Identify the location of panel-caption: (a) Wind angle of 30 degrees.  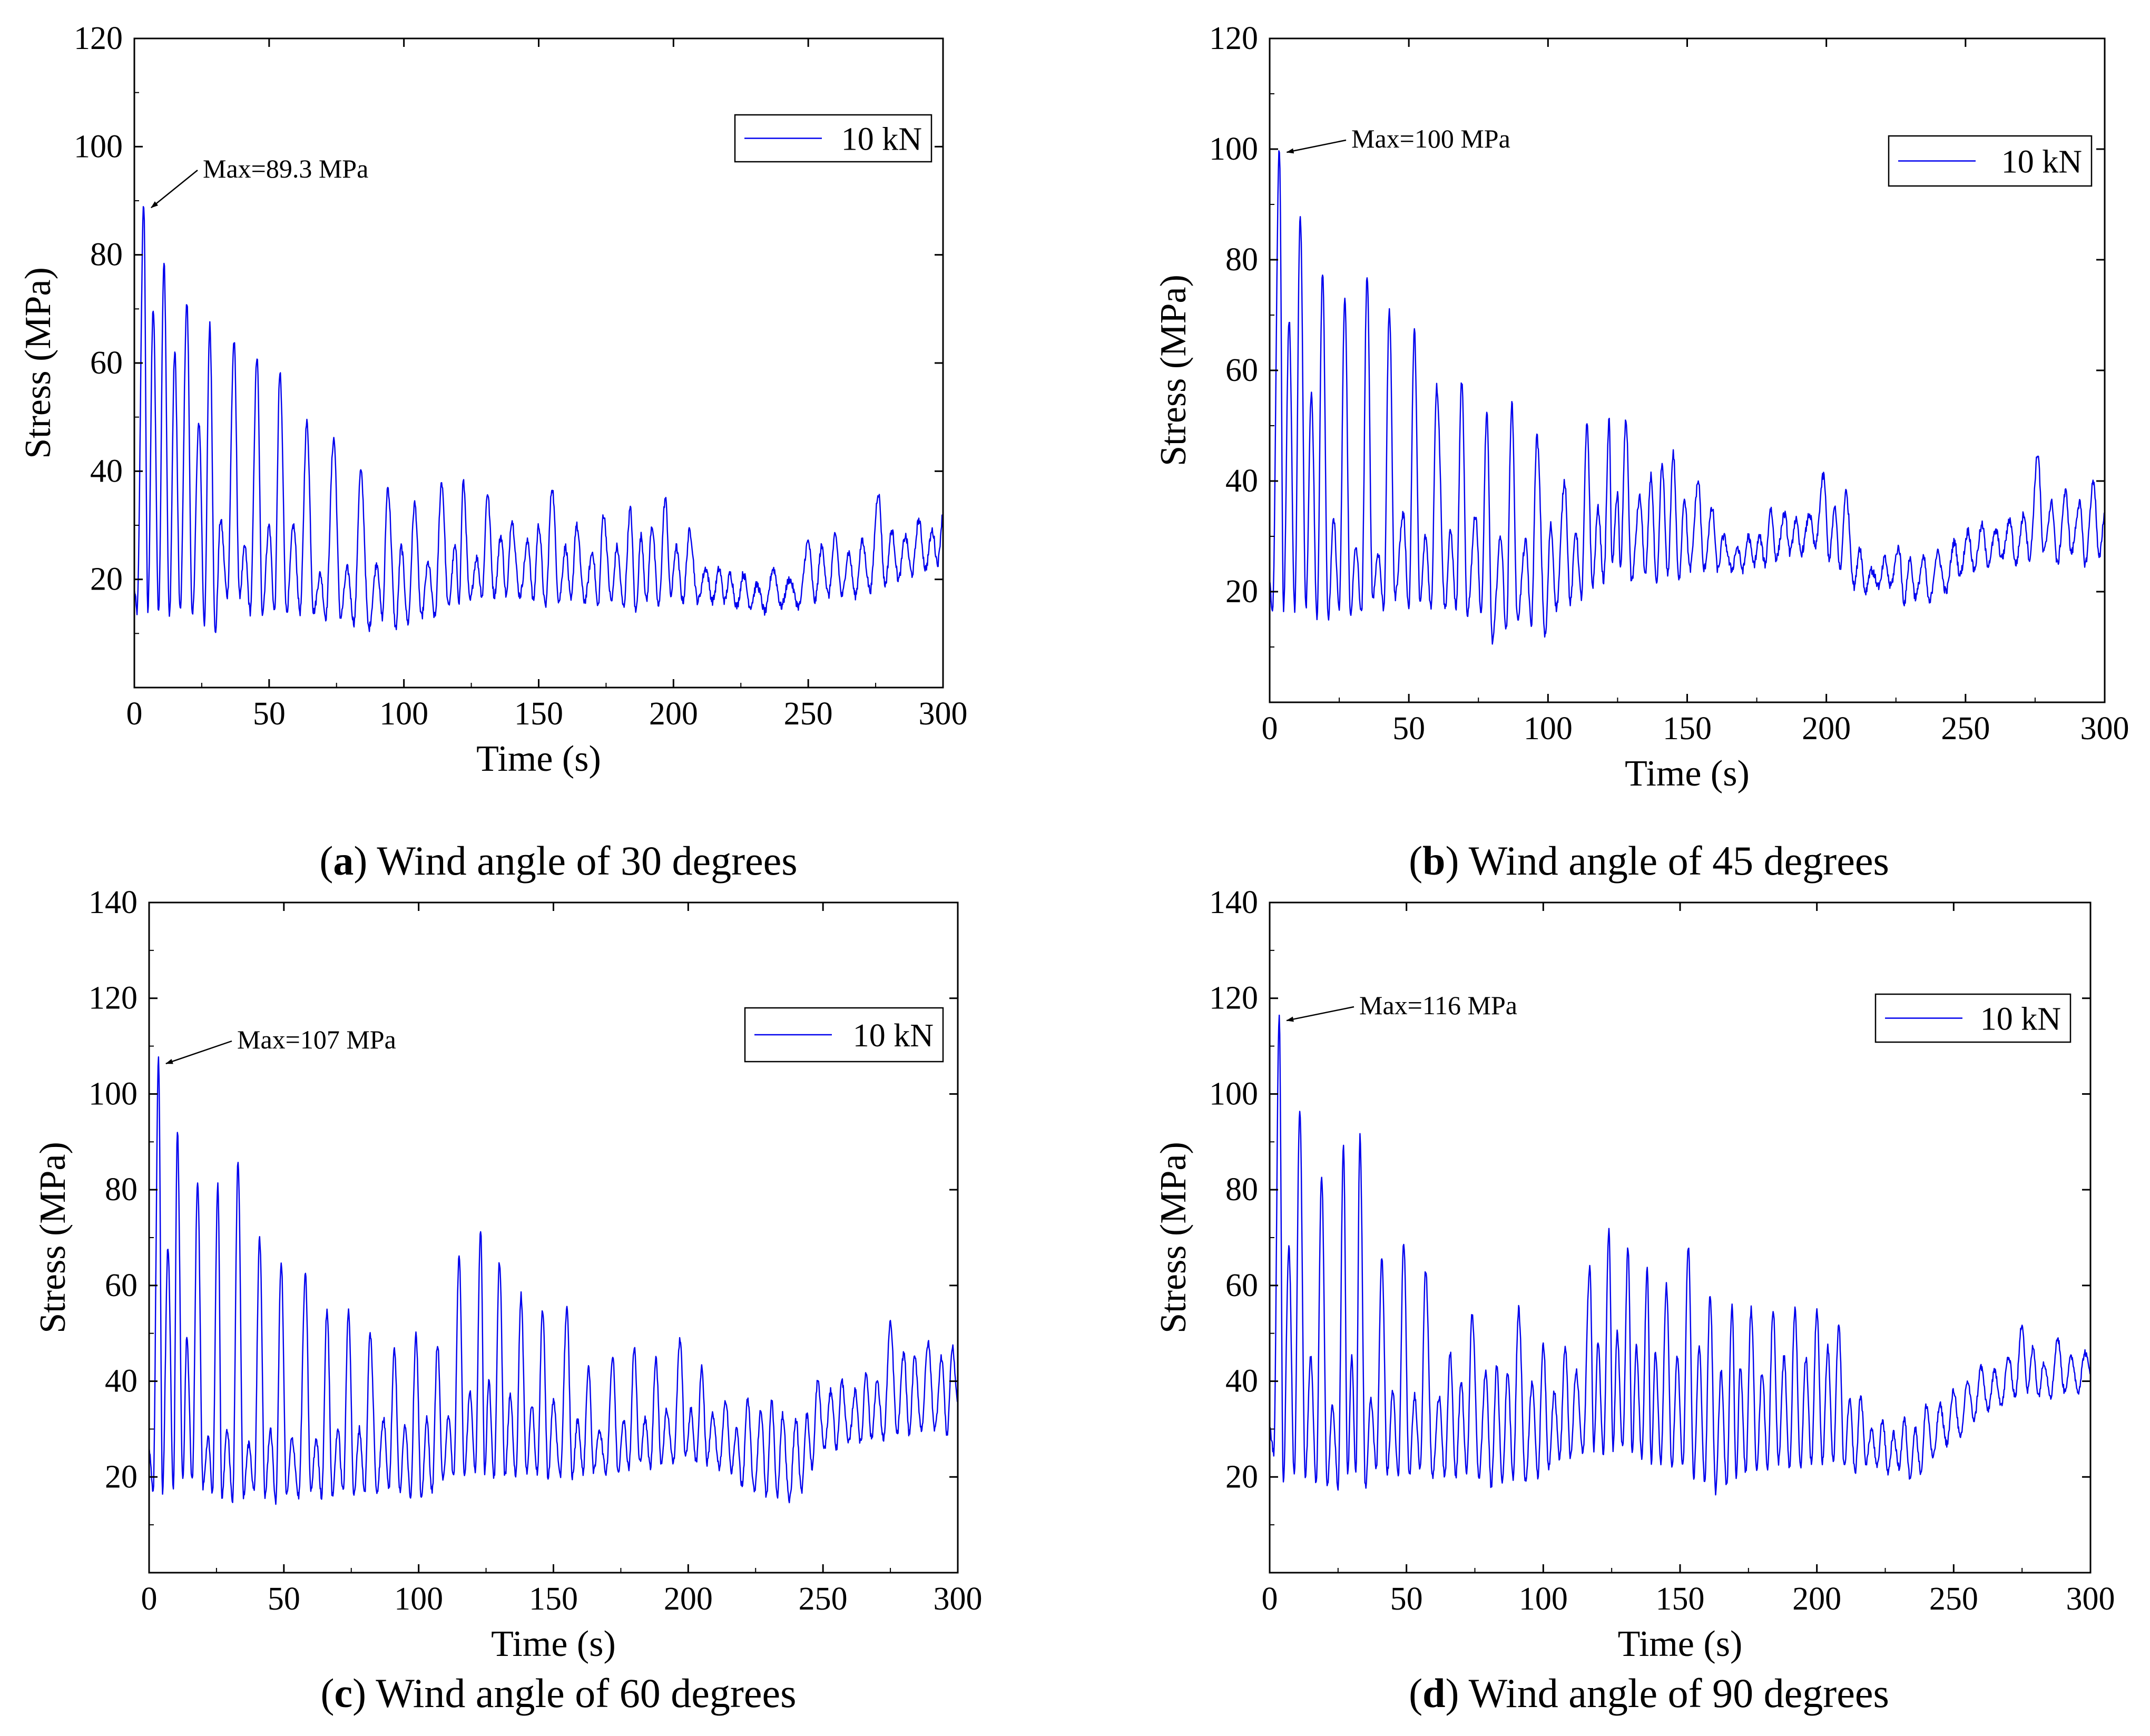
(558, 861).